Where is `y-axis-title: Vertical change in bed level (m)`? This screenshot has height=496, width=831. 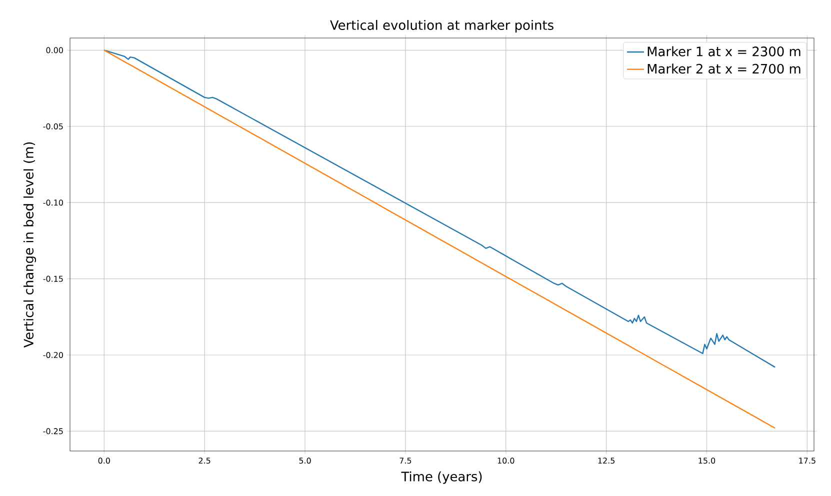 y-axis-title: Vertical change in bed level (m) is located at coordinates (29, 245).